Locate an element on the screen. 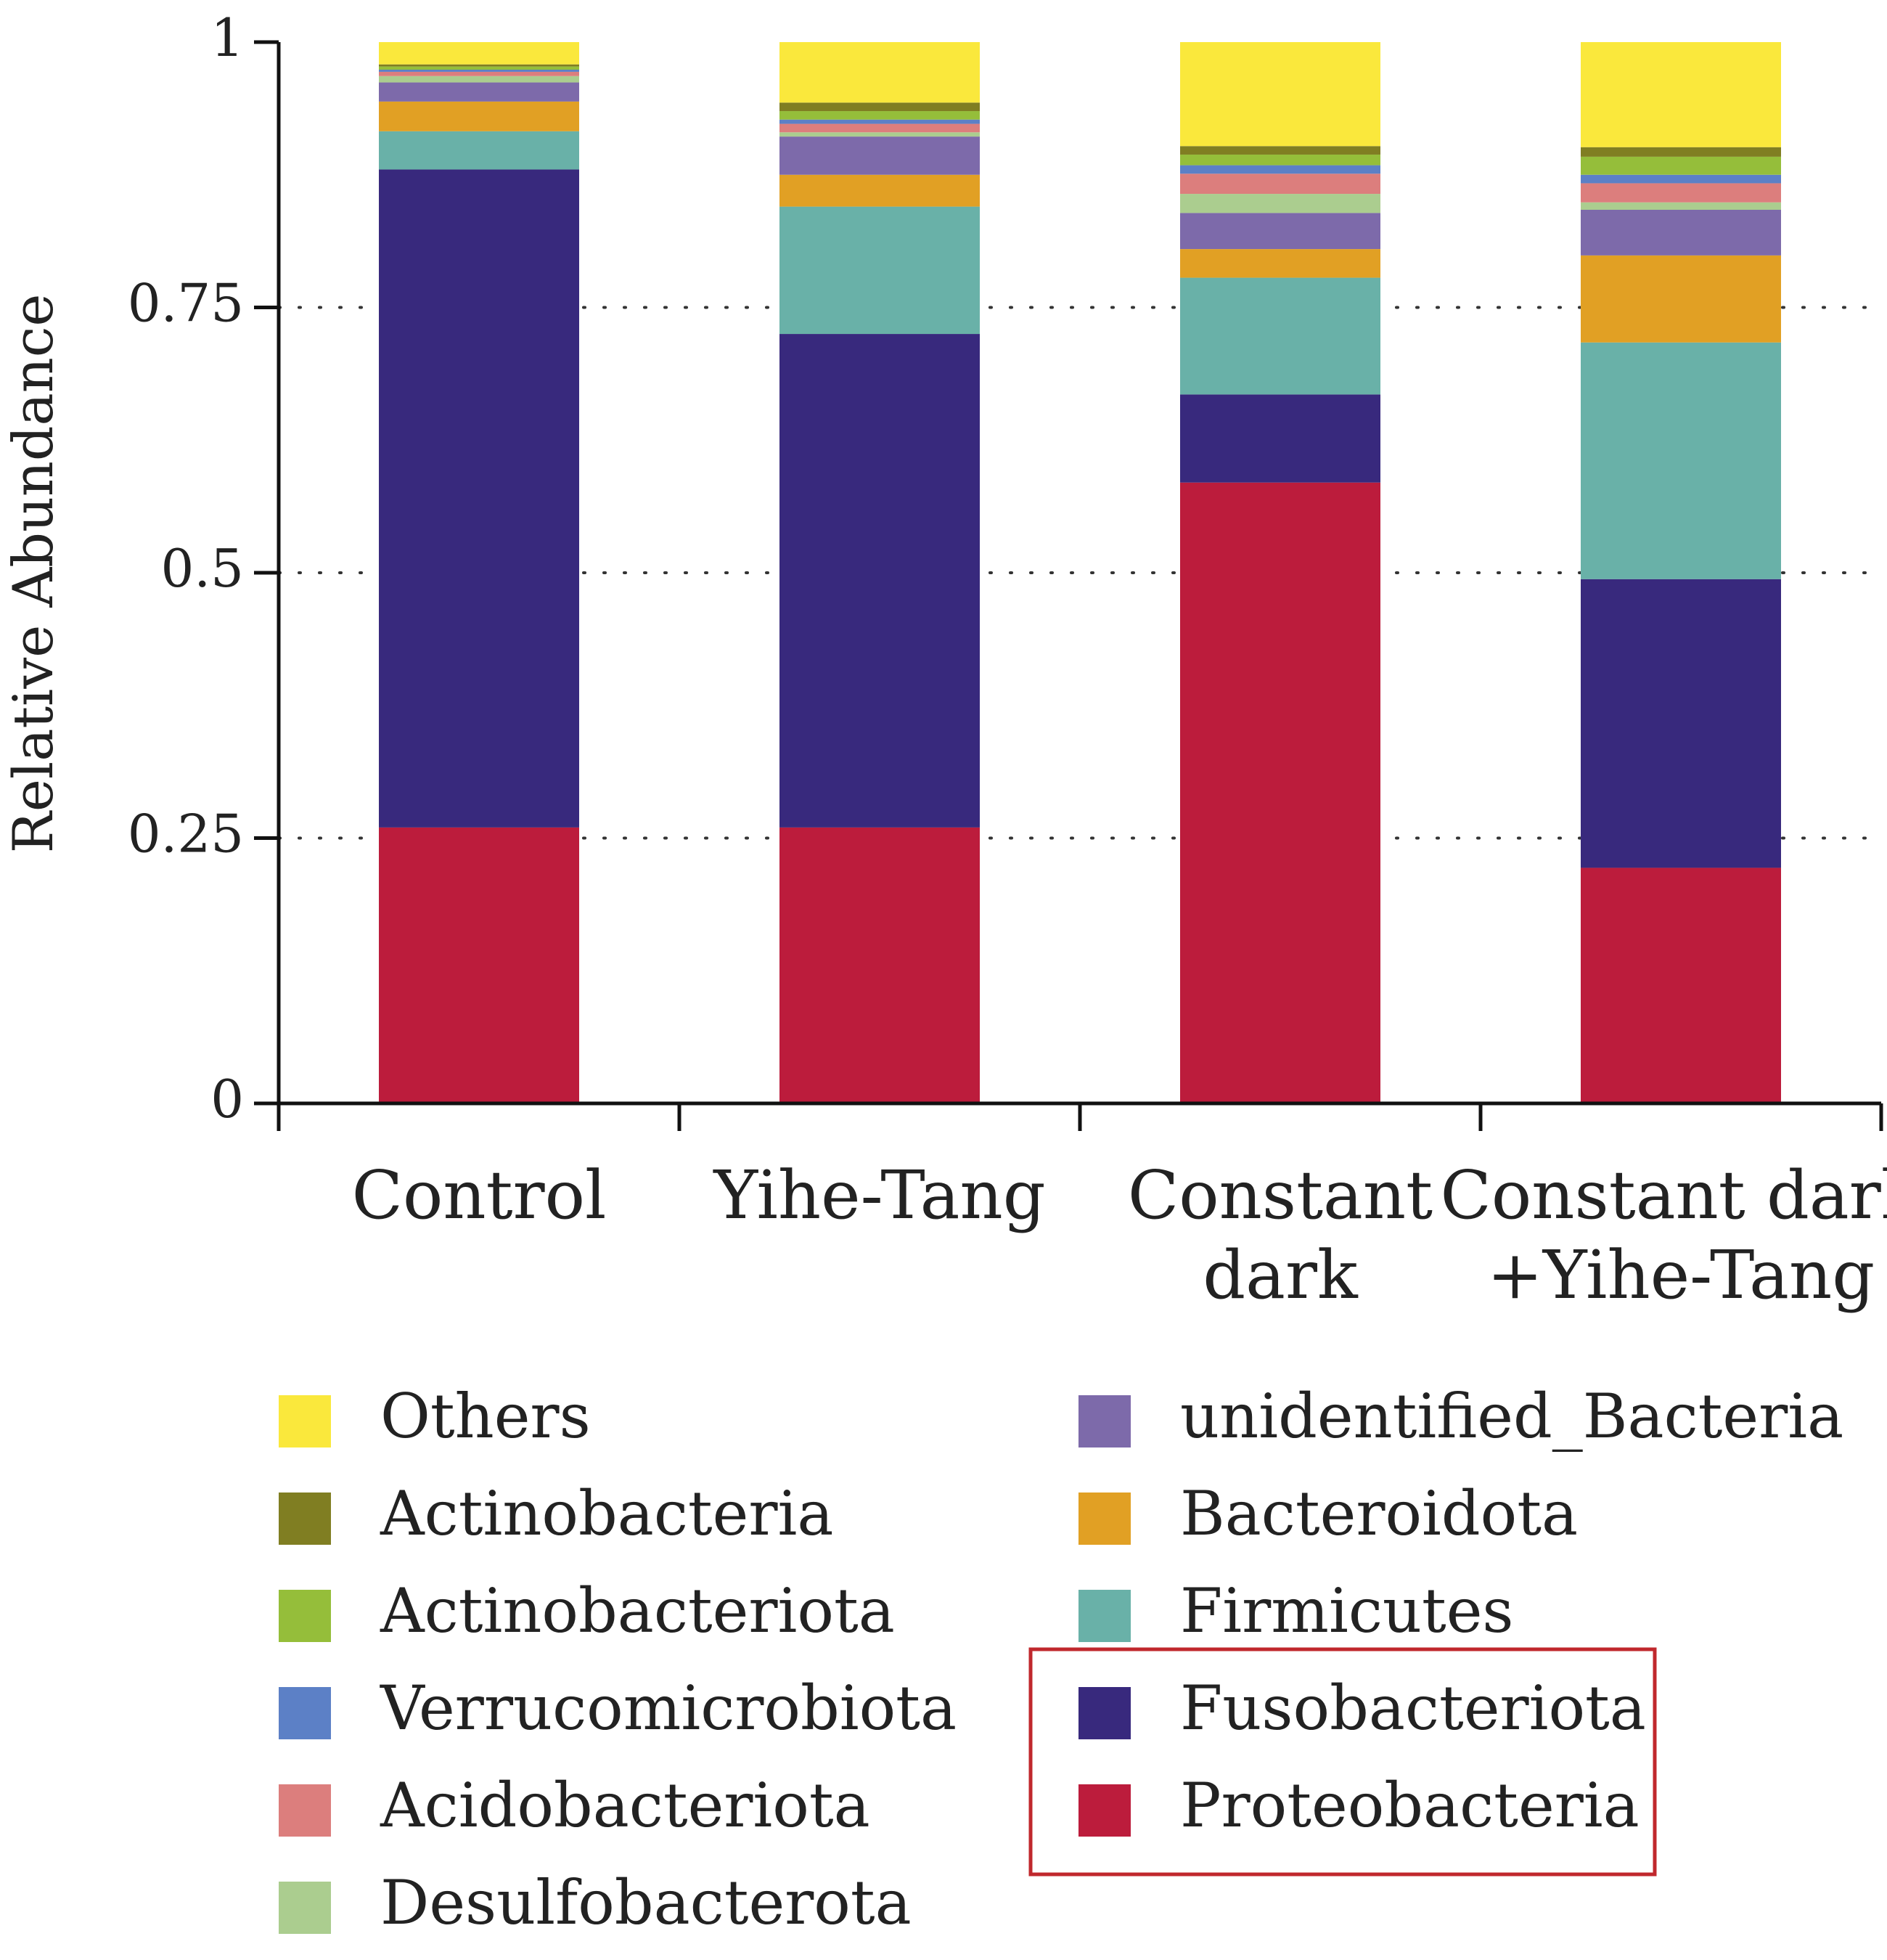 The width and height of the screenshot is (1887, 1960). legend-swatch-unidentified-bacteria is located at coordinates (1104, 1421).